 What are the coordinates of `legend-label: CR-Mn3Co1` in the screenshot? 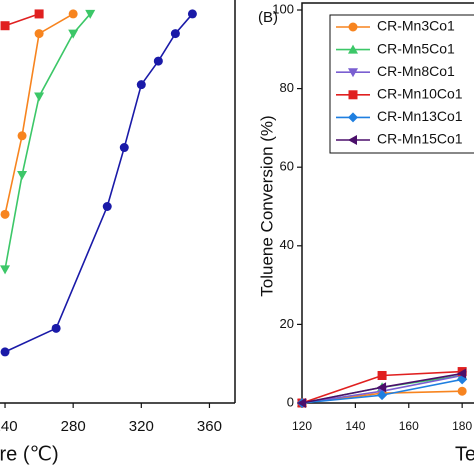 It's located at (416, 26).